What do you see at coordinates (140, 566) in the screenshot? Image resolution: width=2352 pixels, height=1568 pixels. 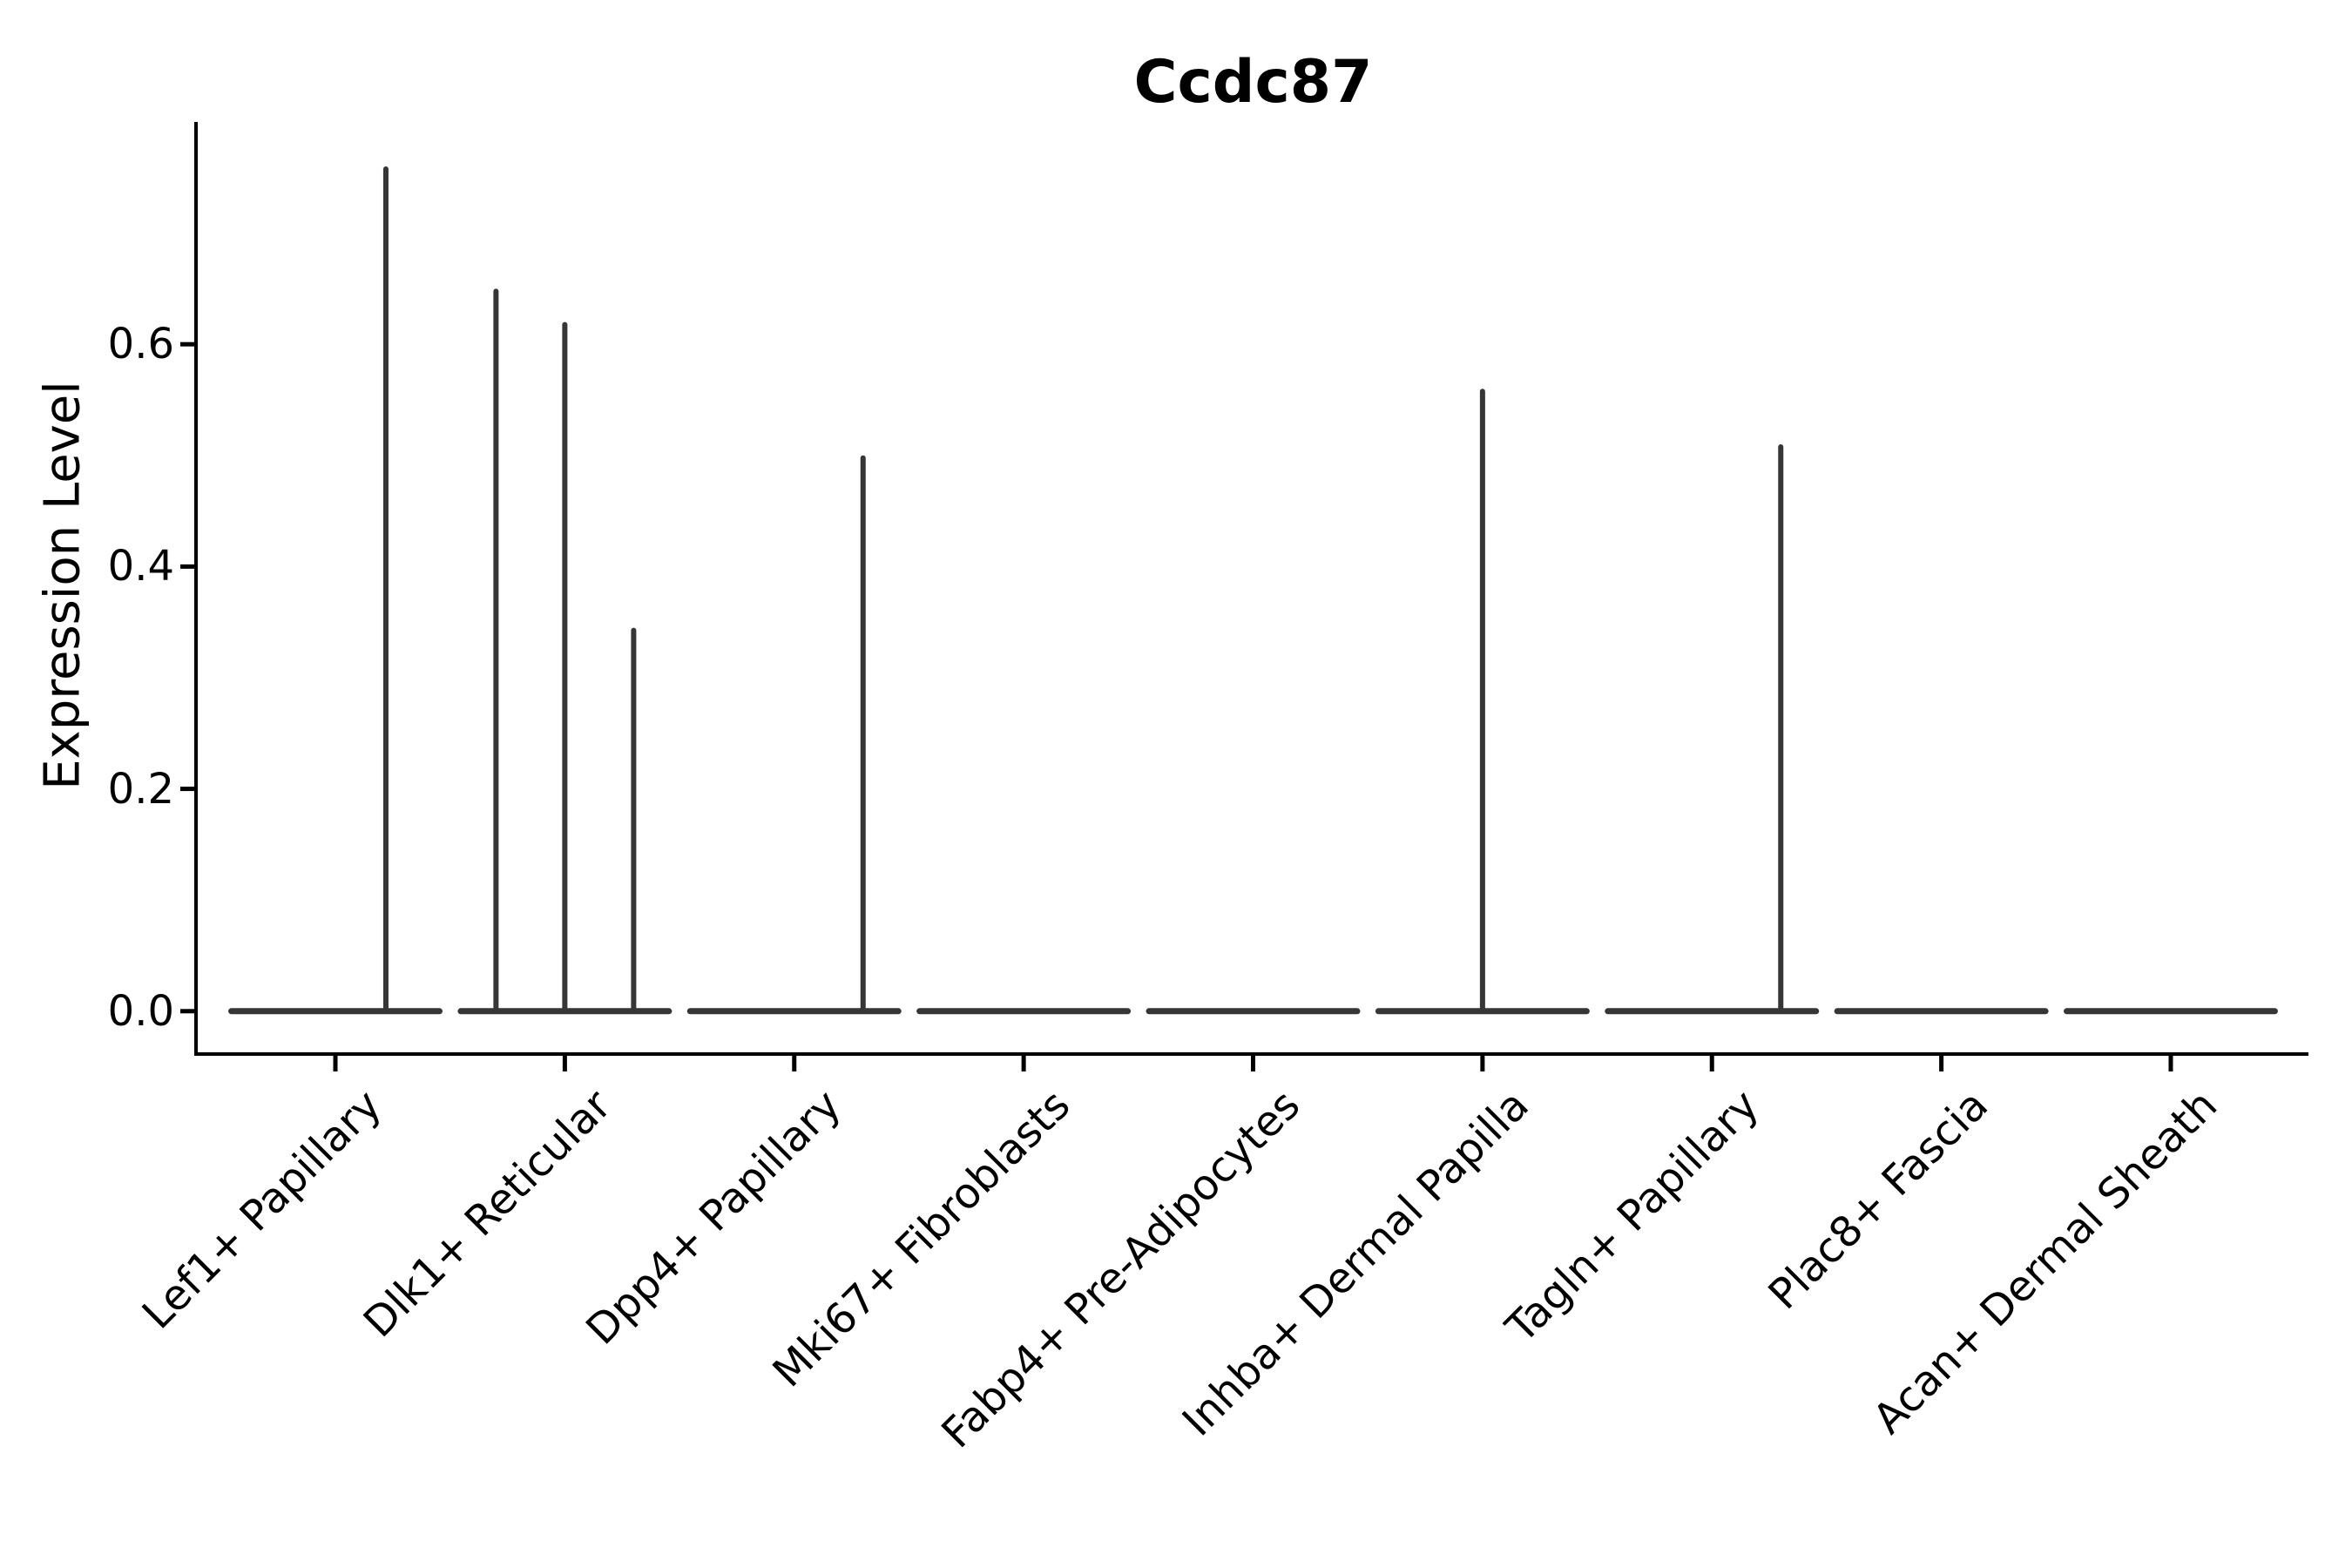 I see `y-tick-label: 0.4` at bounding box center [140, 566].